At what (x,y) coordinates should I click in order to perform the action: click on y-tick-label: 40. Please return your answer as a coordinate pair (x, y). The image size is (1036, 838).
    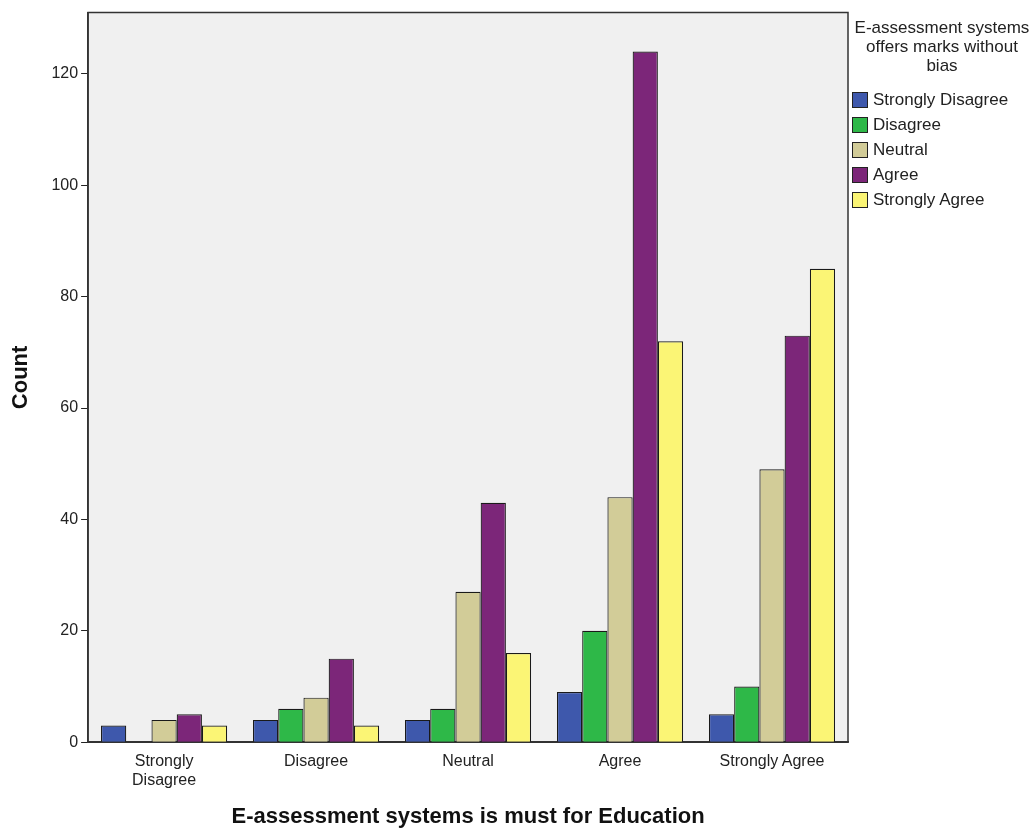
    Looking at the image, I should click on (69, 518).